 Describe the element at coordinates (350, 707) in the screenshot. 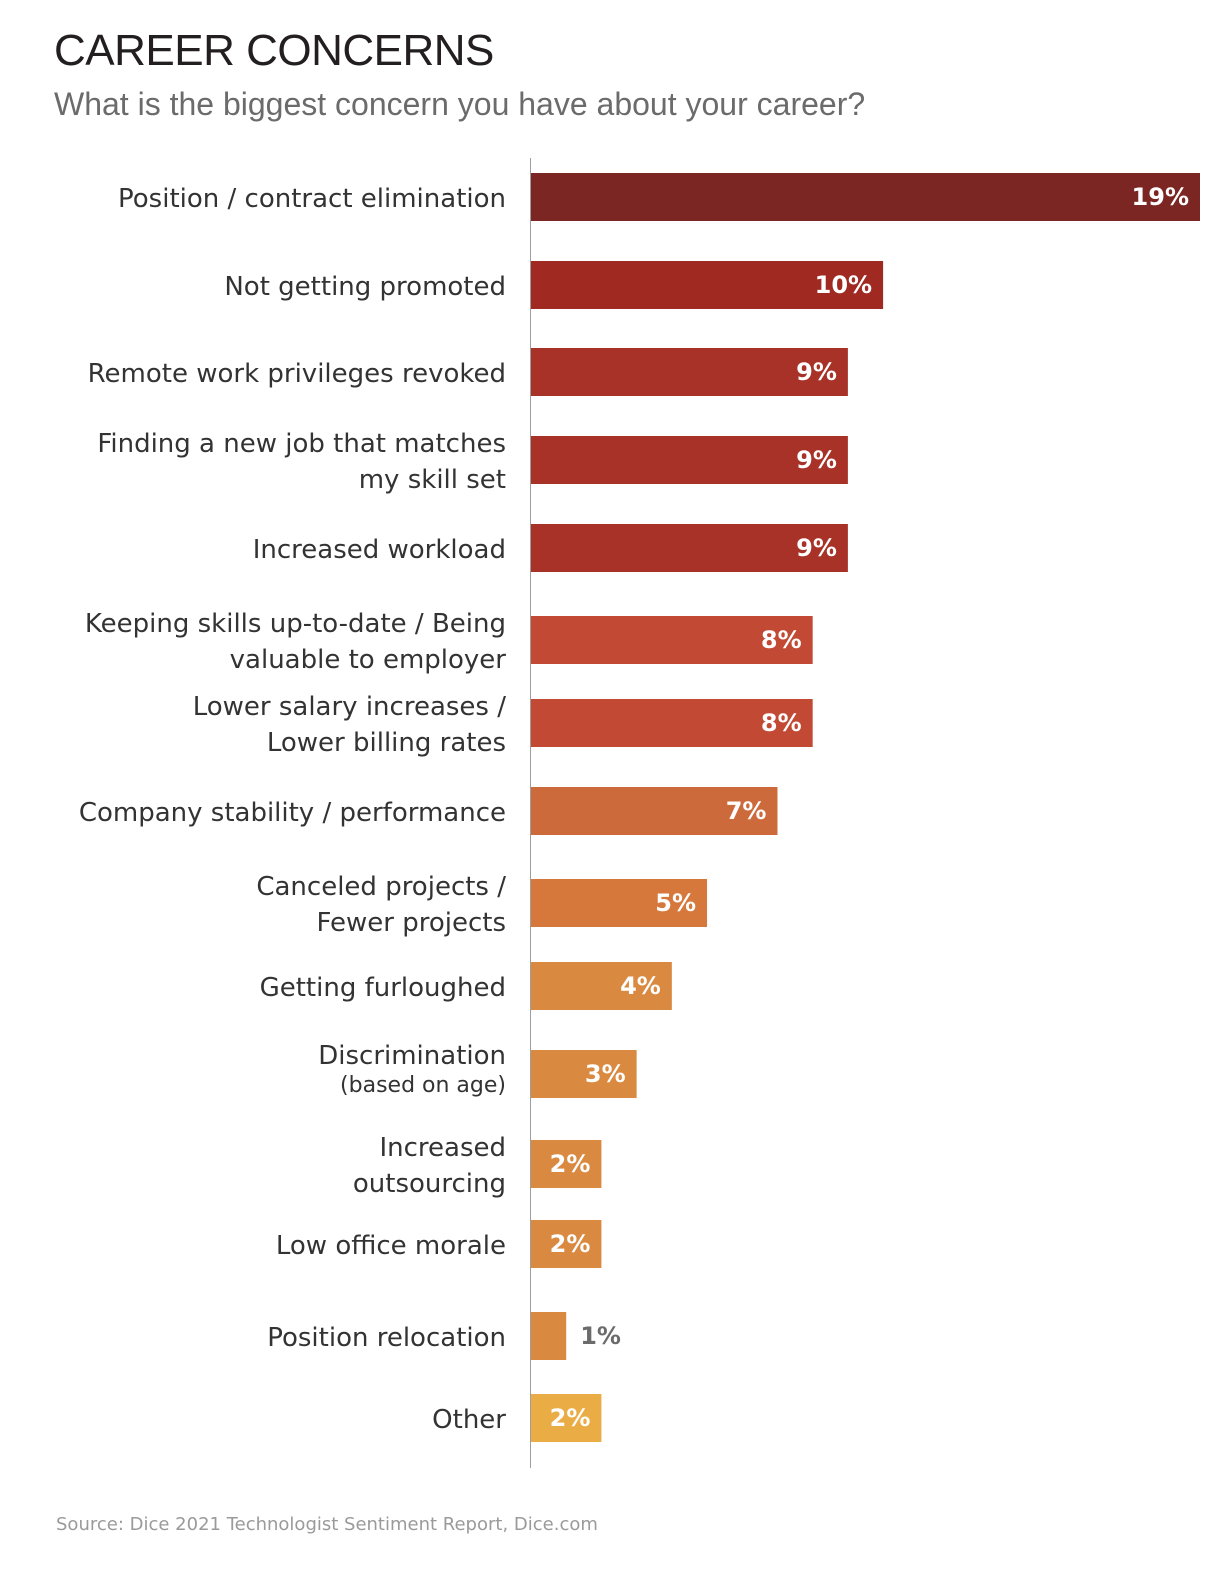

I see `category-label: Lower salary increases /` at that location.